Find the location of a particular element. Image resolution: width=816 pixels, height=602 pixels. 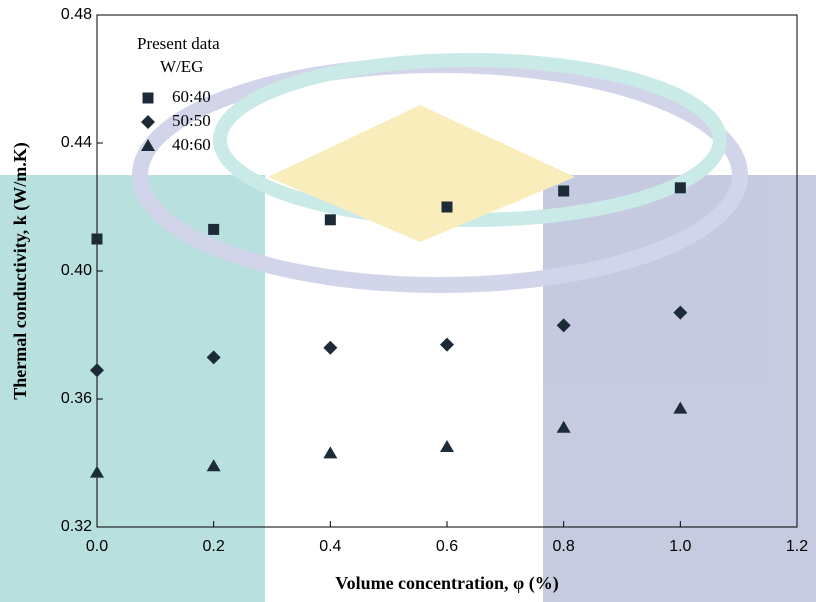

x-tick-label: 0.4 is located at coordinates (330, 546).